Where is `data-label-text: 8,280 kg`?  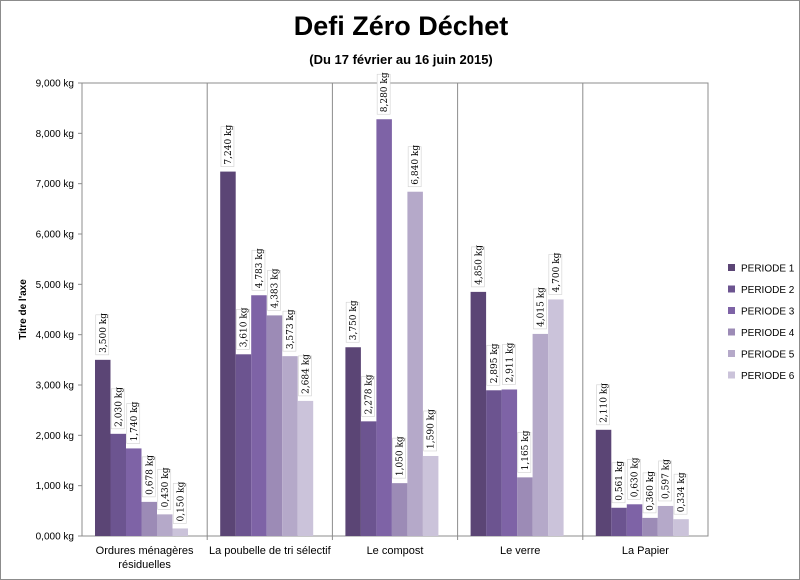 data-label-text: 8,280 kg is located at coordinates (385, 92).